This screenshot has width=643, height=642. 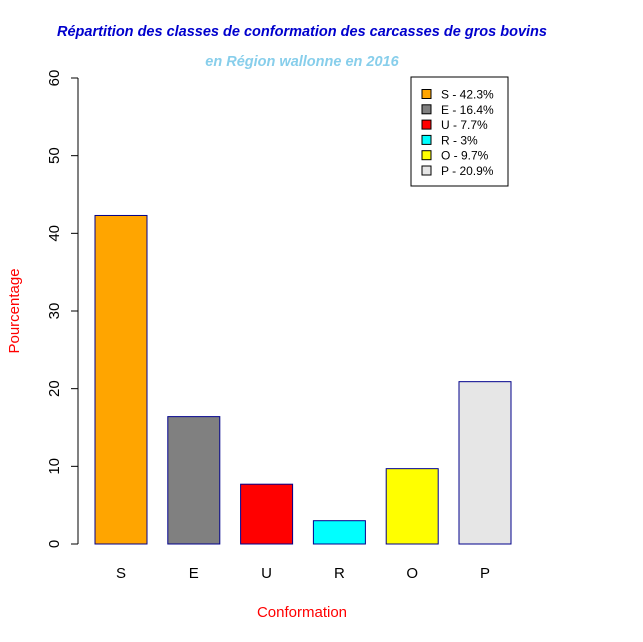 I want to click on bar-U, so click(x=267, y=514).